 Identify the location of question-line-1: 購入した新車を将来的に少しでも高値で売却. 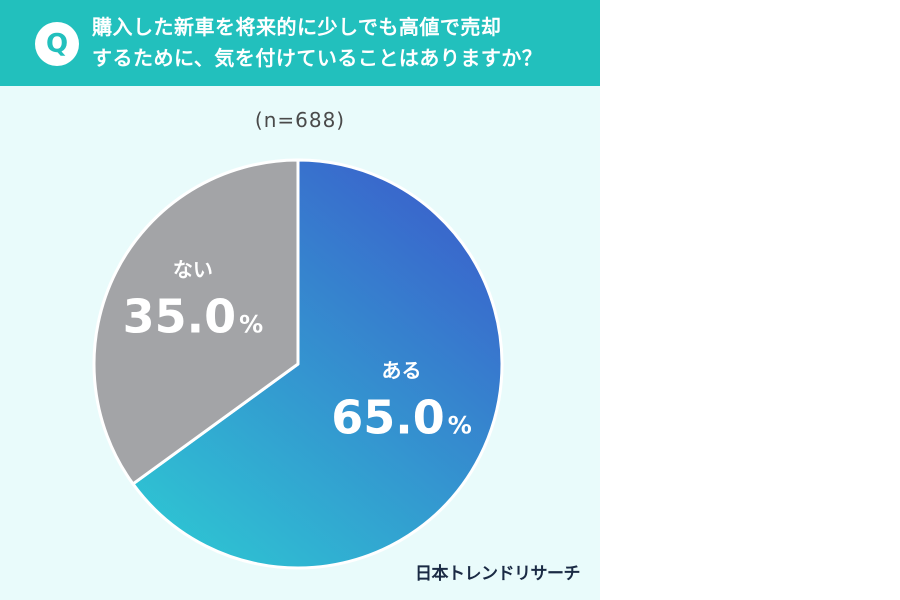
(297, 27).